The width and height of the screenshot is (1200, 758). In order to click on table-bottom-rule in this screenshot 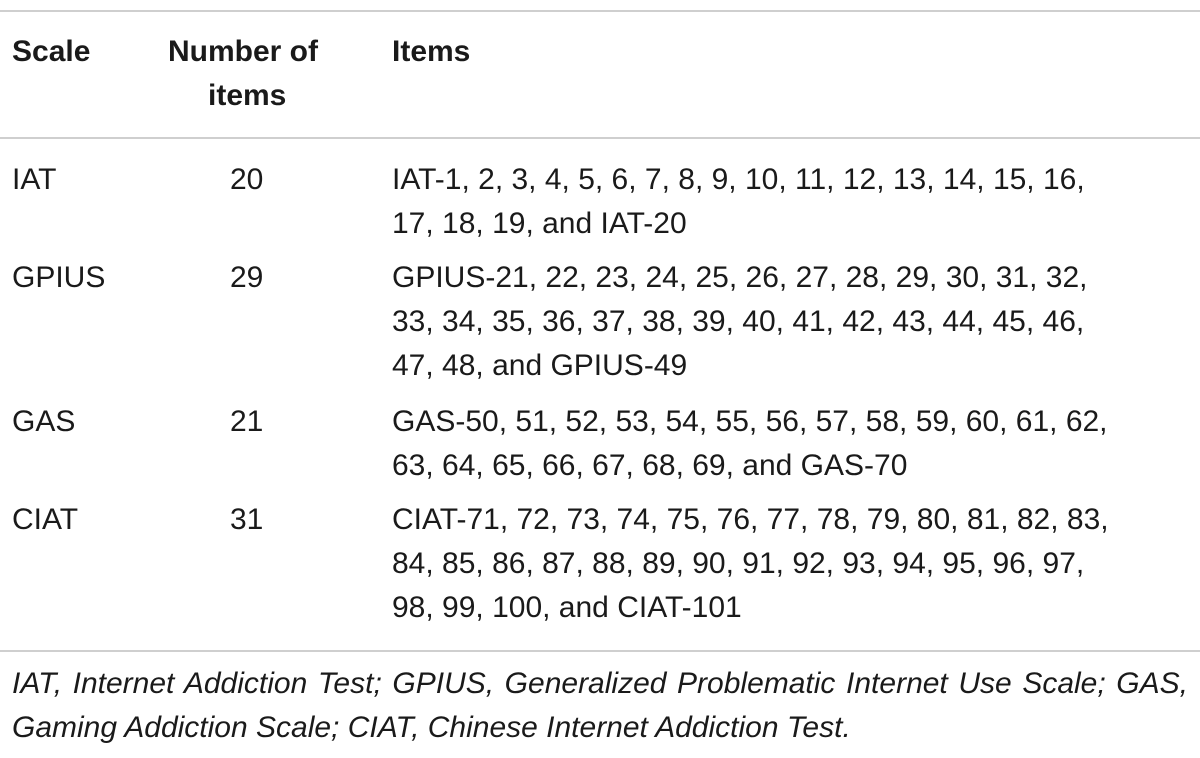, I will do `click(600, 651)`.